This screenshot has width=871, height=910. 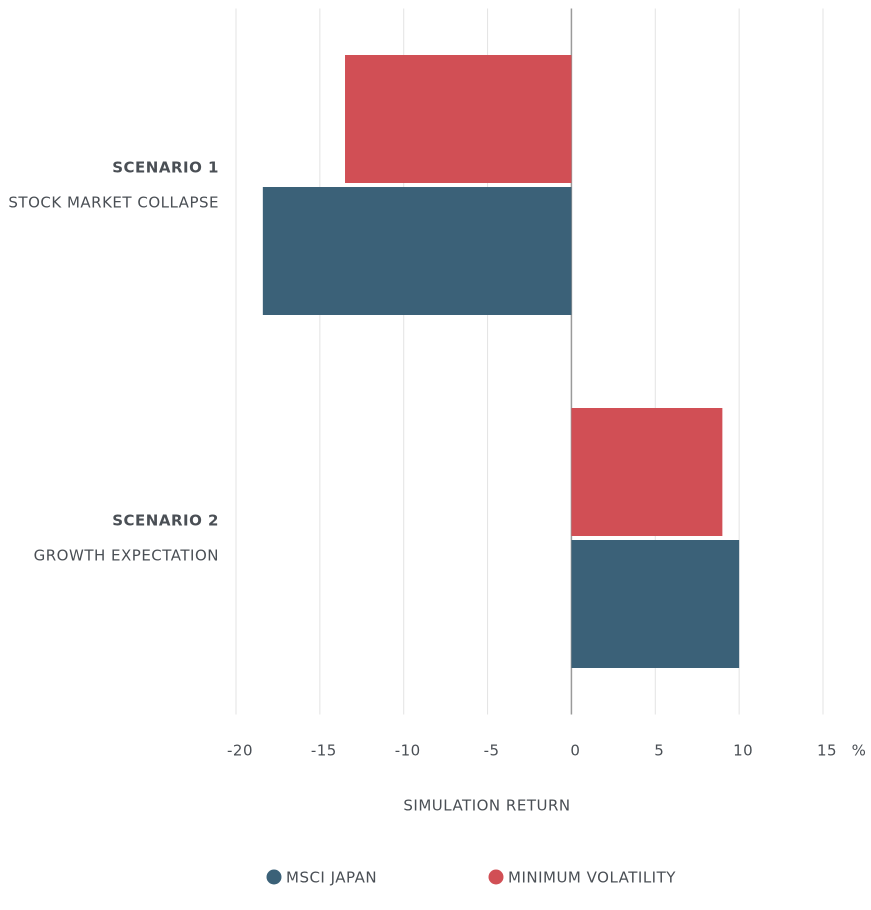 What do you see at coordinates (743, 751) in the screenshot?
I see `x-tick-label: 10` at bounding box center [743, 751].